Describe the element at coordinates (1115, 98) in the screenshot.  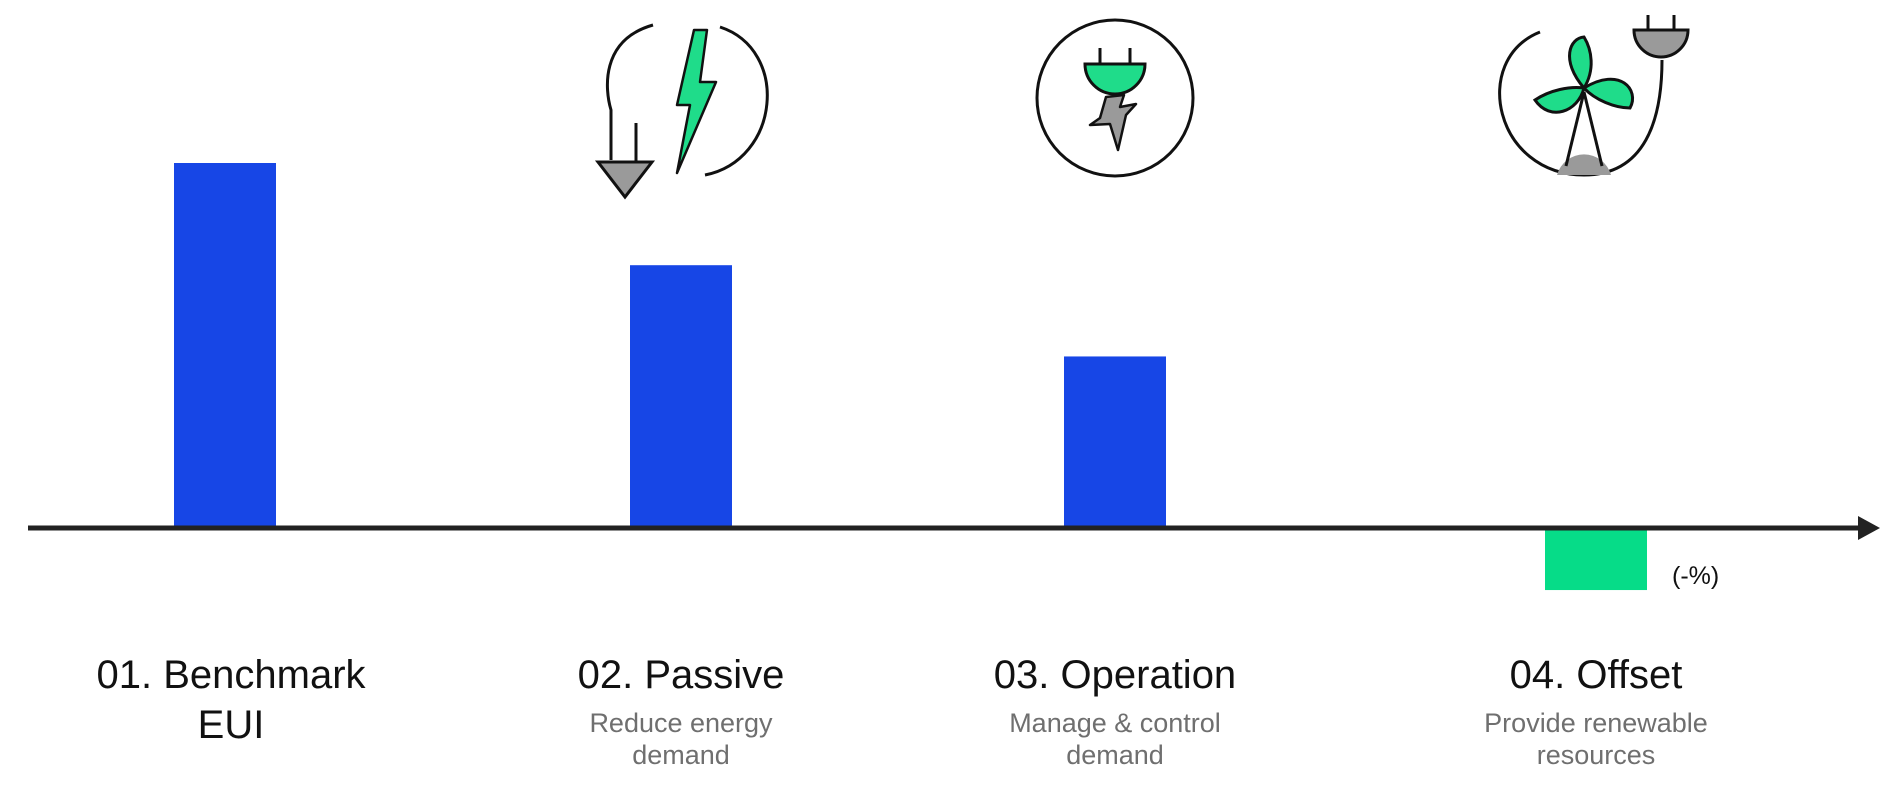
I see `plug-lightning-icon` at that location.